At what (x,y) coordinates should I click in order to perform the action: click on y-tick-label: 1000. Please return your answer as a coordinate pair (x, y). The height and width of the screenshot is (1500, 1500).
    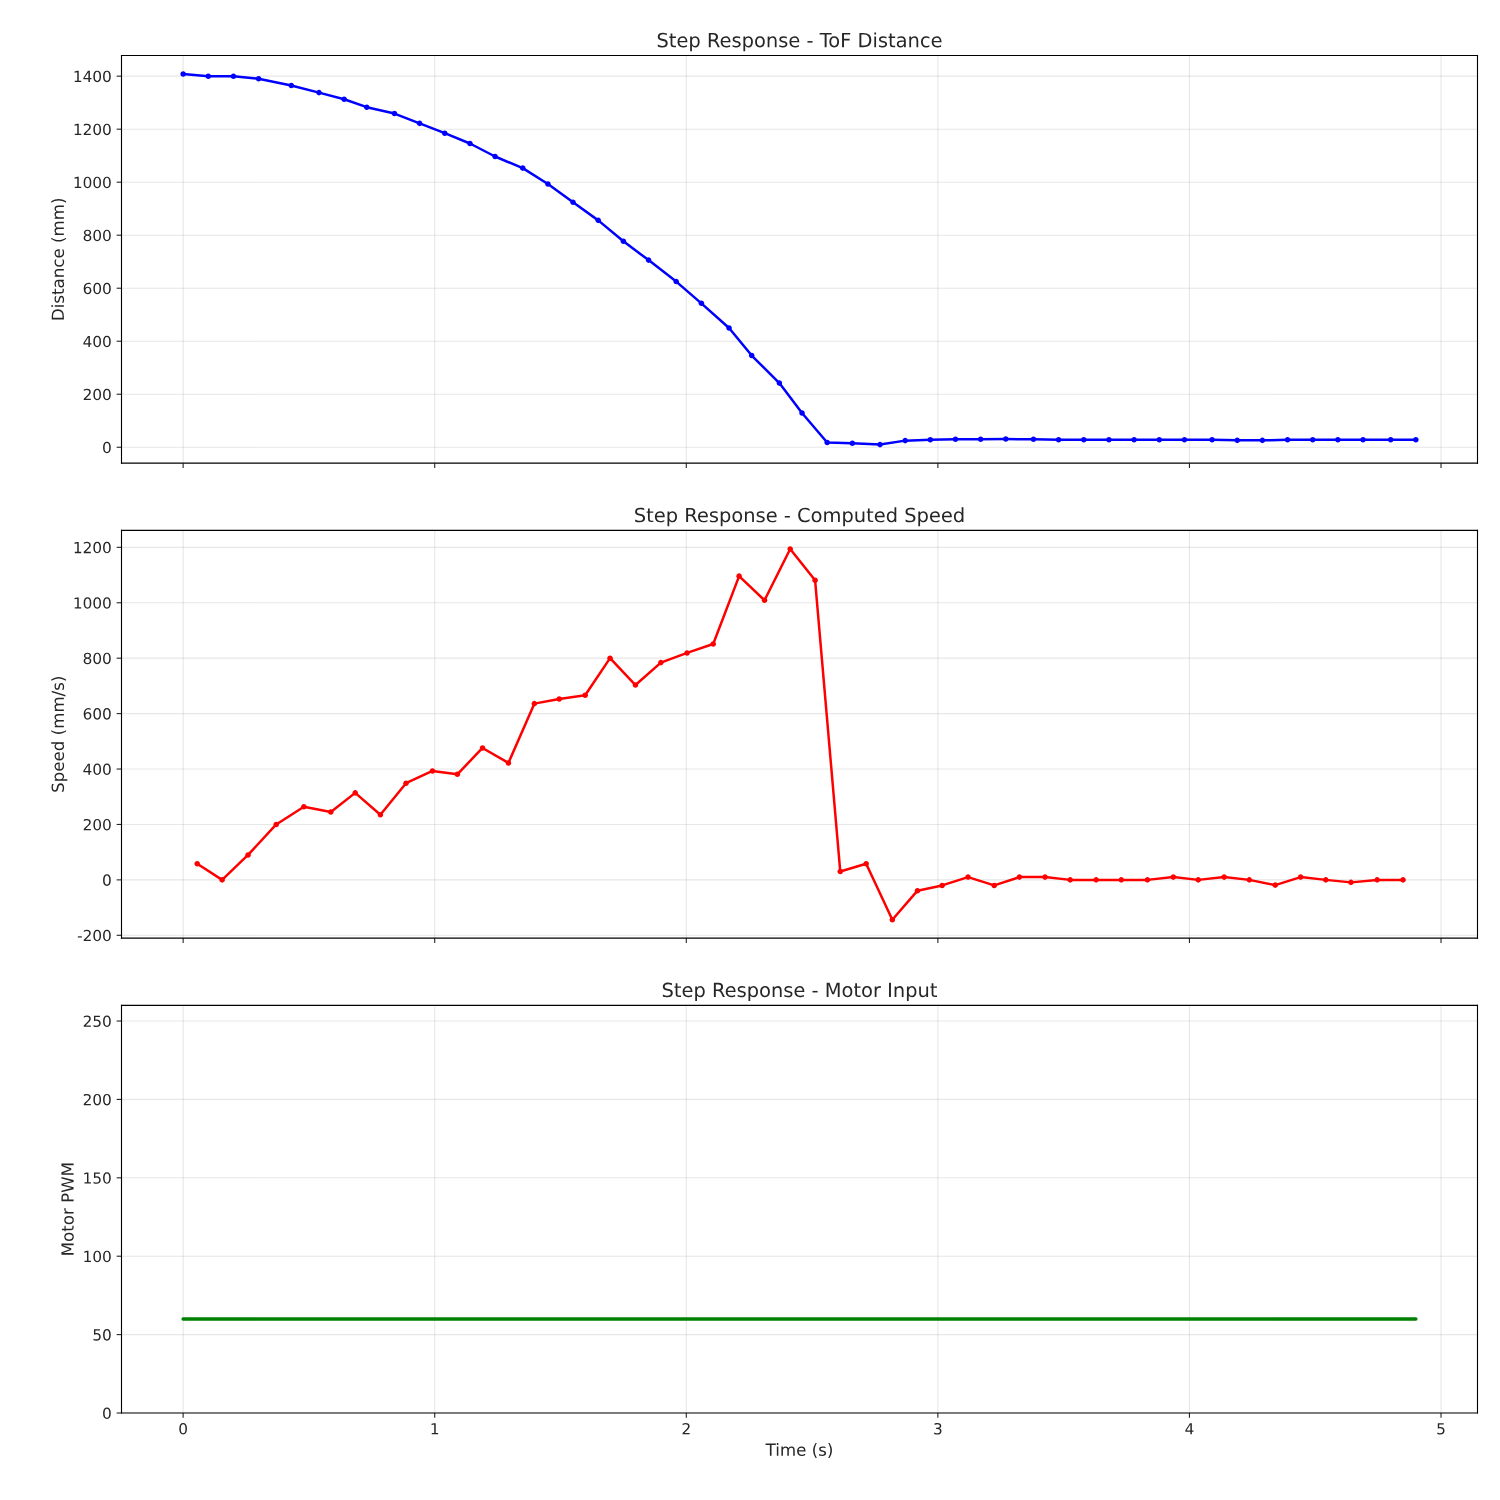
    Looking at the image, I should click on (92, 182).